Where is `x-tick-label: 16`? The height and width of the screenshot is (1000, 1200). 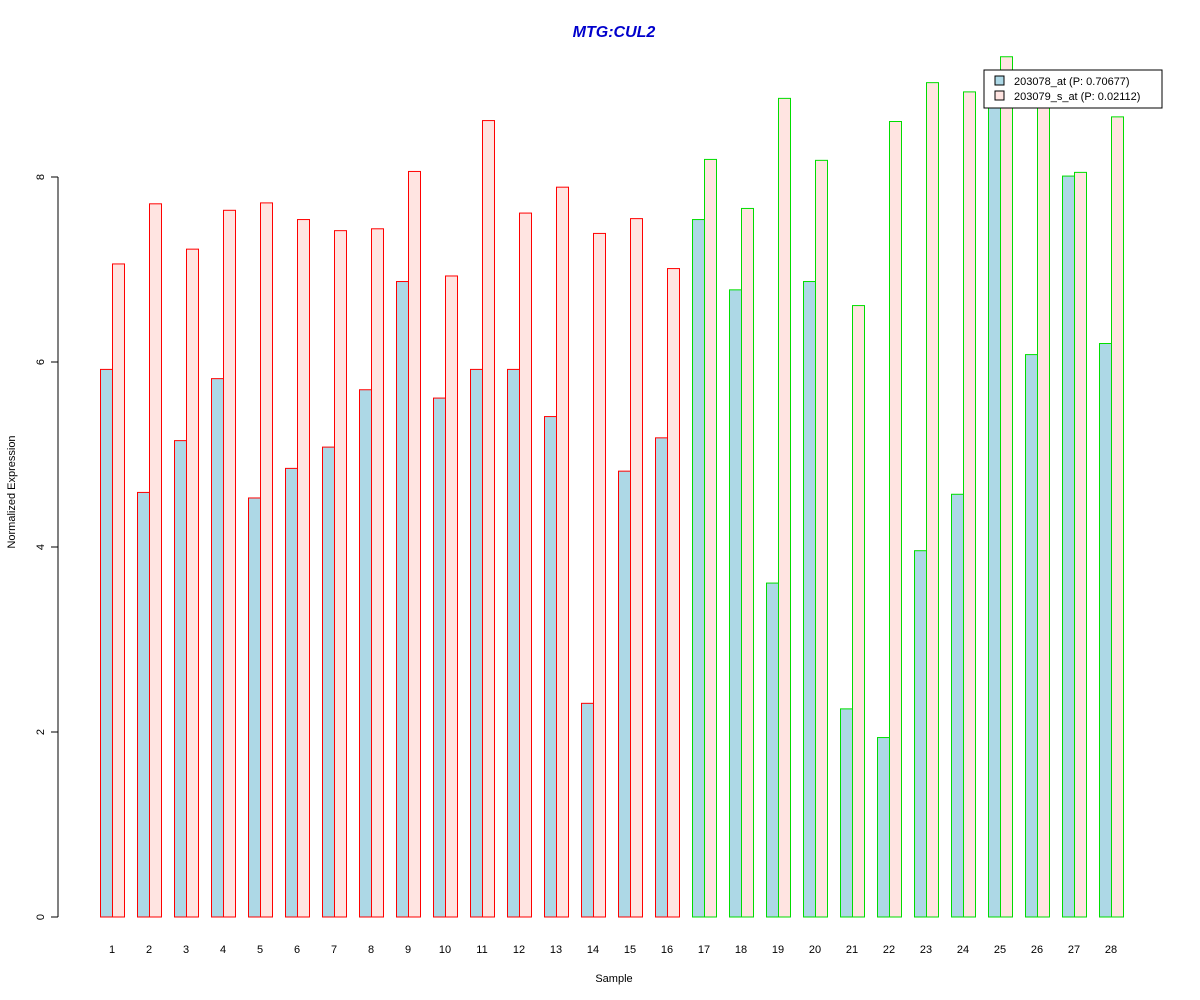 x-tick-label: 16 is located at coordinates (667, 950).